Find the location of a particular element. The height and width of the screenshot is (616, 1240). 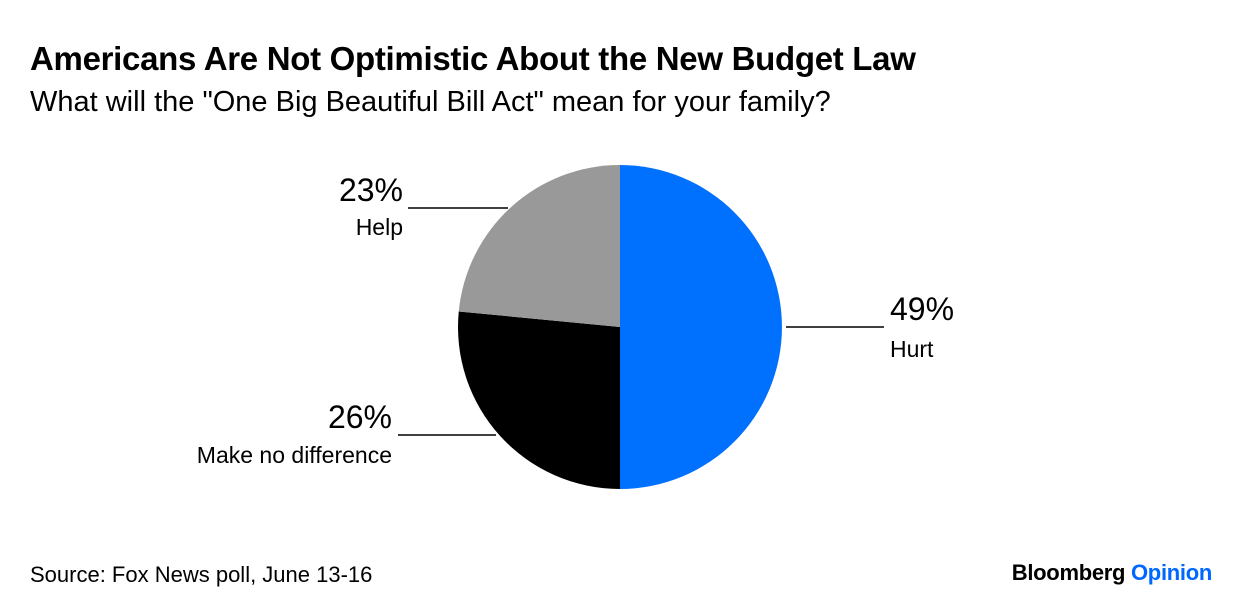

slice-value-label: 49% is located at coordinates (922, 309).